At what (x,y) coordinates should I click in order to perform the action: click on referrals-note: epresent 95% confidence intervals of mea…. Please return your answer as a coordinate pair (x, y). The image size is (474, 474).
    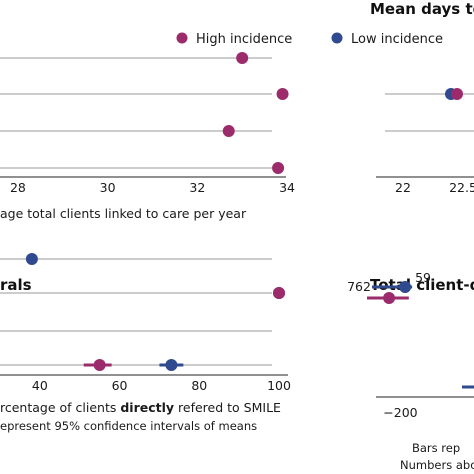
    Looking at the image, I should click on (128, 426).